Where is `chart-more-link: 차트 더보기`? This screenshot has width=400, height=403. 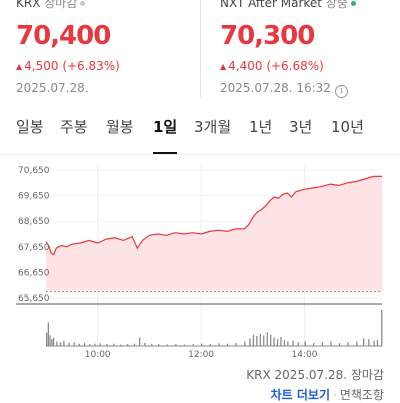
chart-more-link: 차트 더보기 is located at coordinates (300, 395).